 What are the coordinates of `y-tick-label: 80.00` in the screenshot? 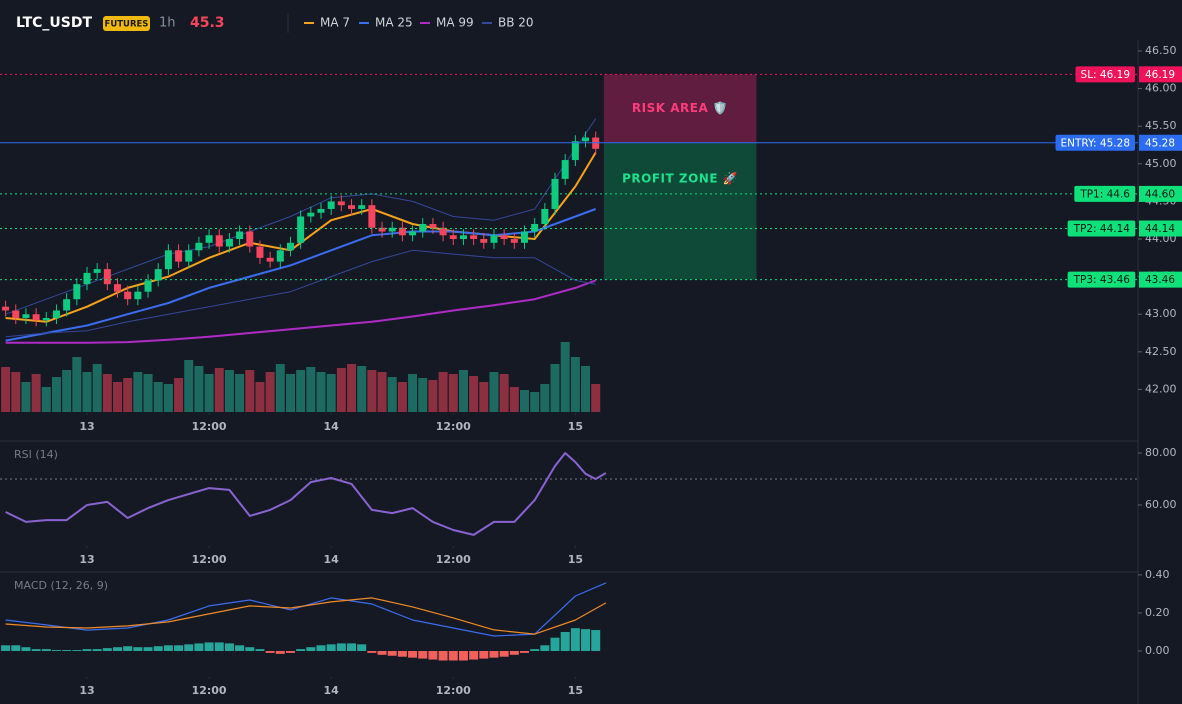 It's located at (1161, 452).